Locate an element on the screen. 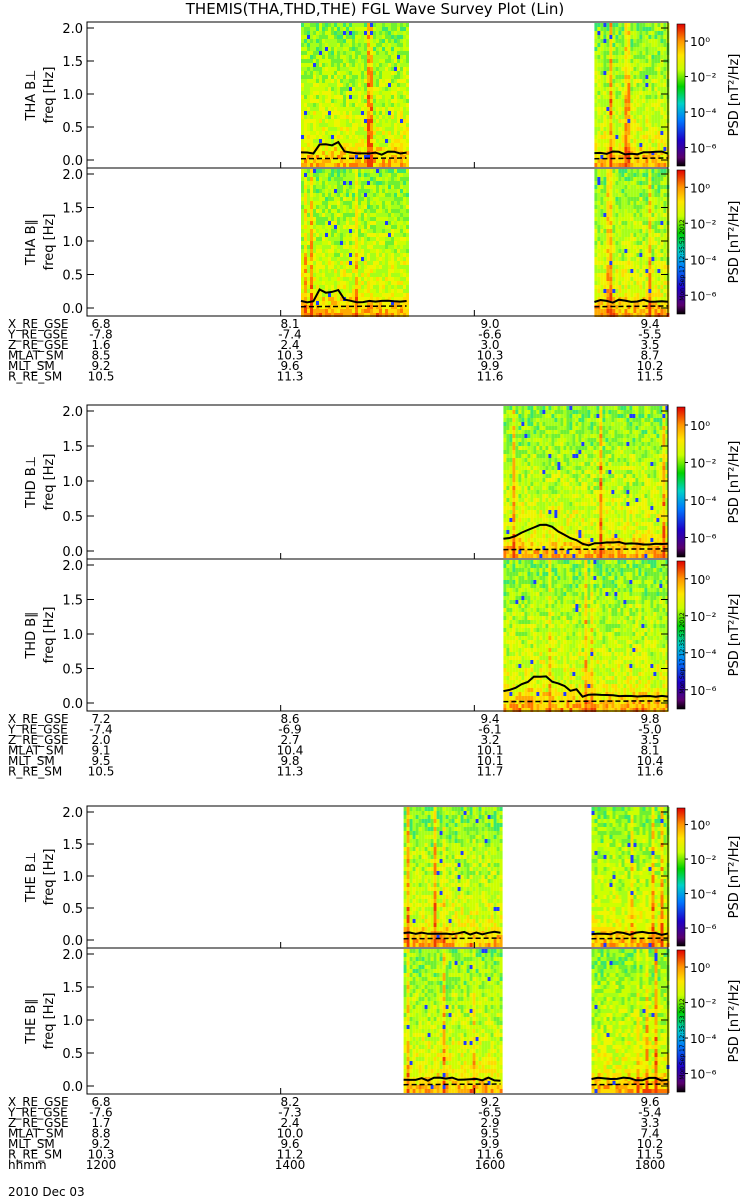 The width and height of the screenshot is (750, 1200). date-label: 2010 Dec 03 is located at coordinates (46, 1192).